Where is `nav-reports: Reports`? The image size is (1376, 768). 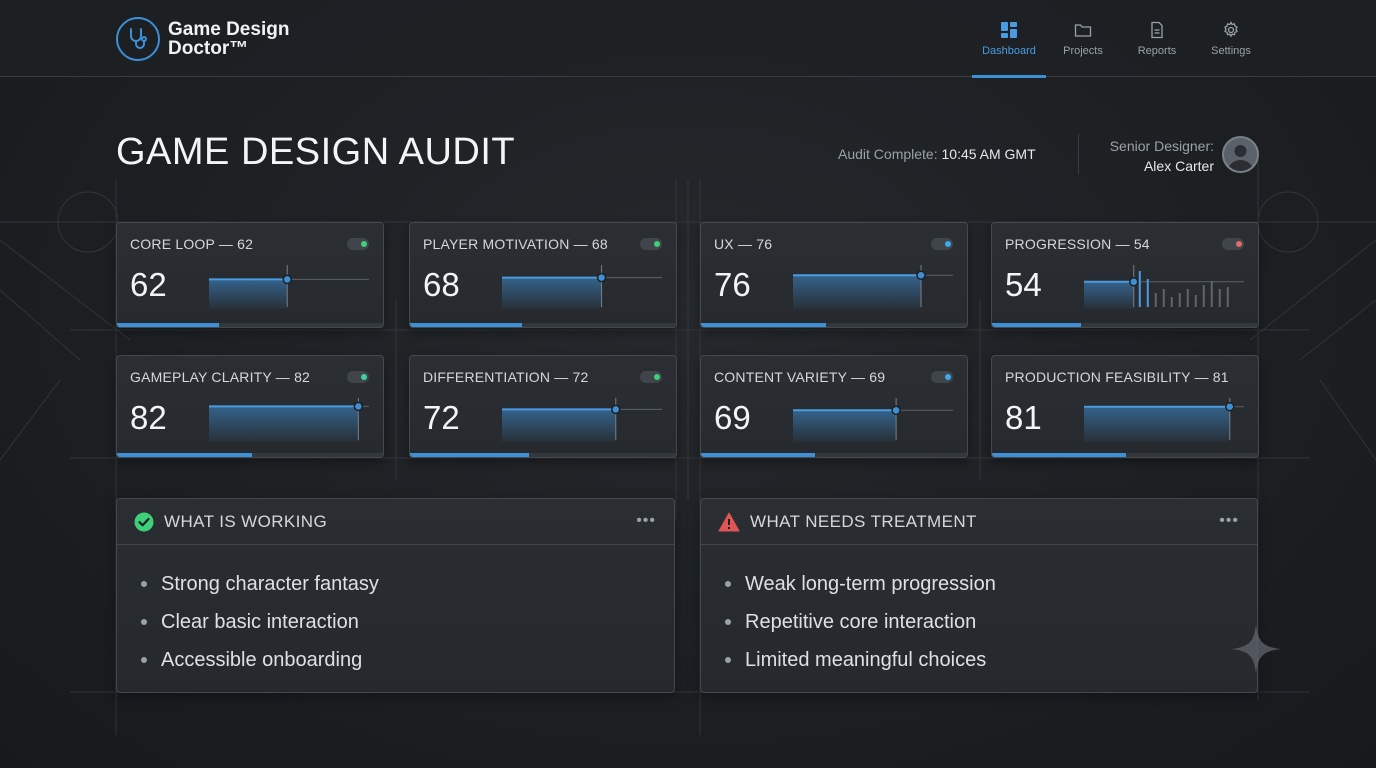 nav-reports: Reports is located at coordinates (1157, 38).